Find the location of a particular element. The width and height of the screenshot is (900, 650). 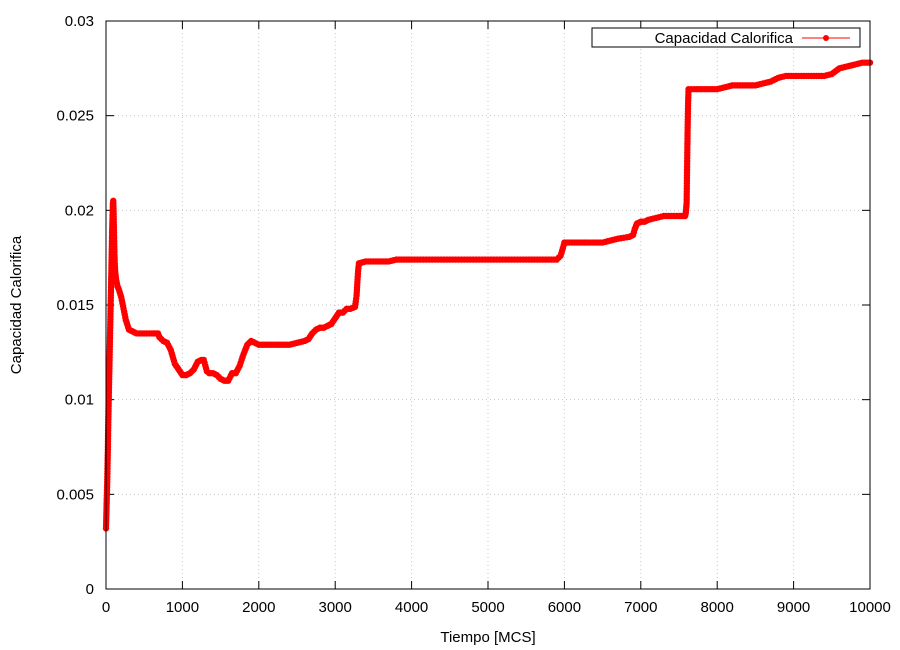

x-tick-label: 0 is located at coordinates (106, 607).